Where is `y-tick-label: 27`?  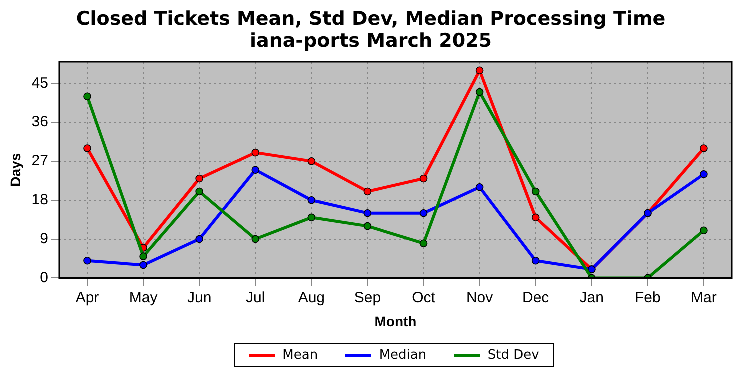
y-tick-label: 27 is located at coordinates (40, 161).